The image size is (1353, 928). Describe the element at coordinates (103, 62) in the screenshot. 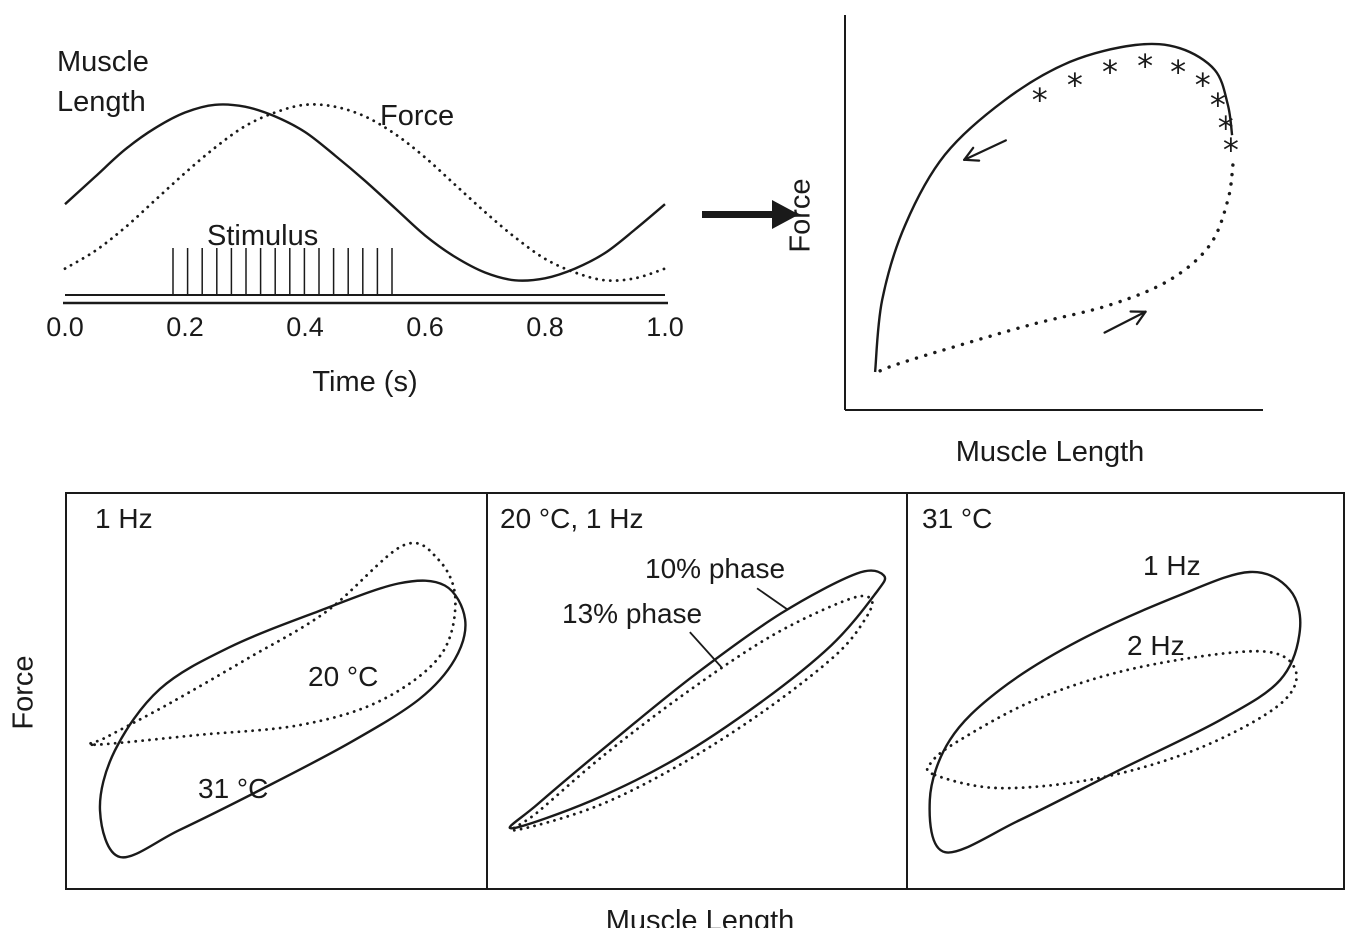

I see `muscle-length-label-line1: Muscle` at that location.